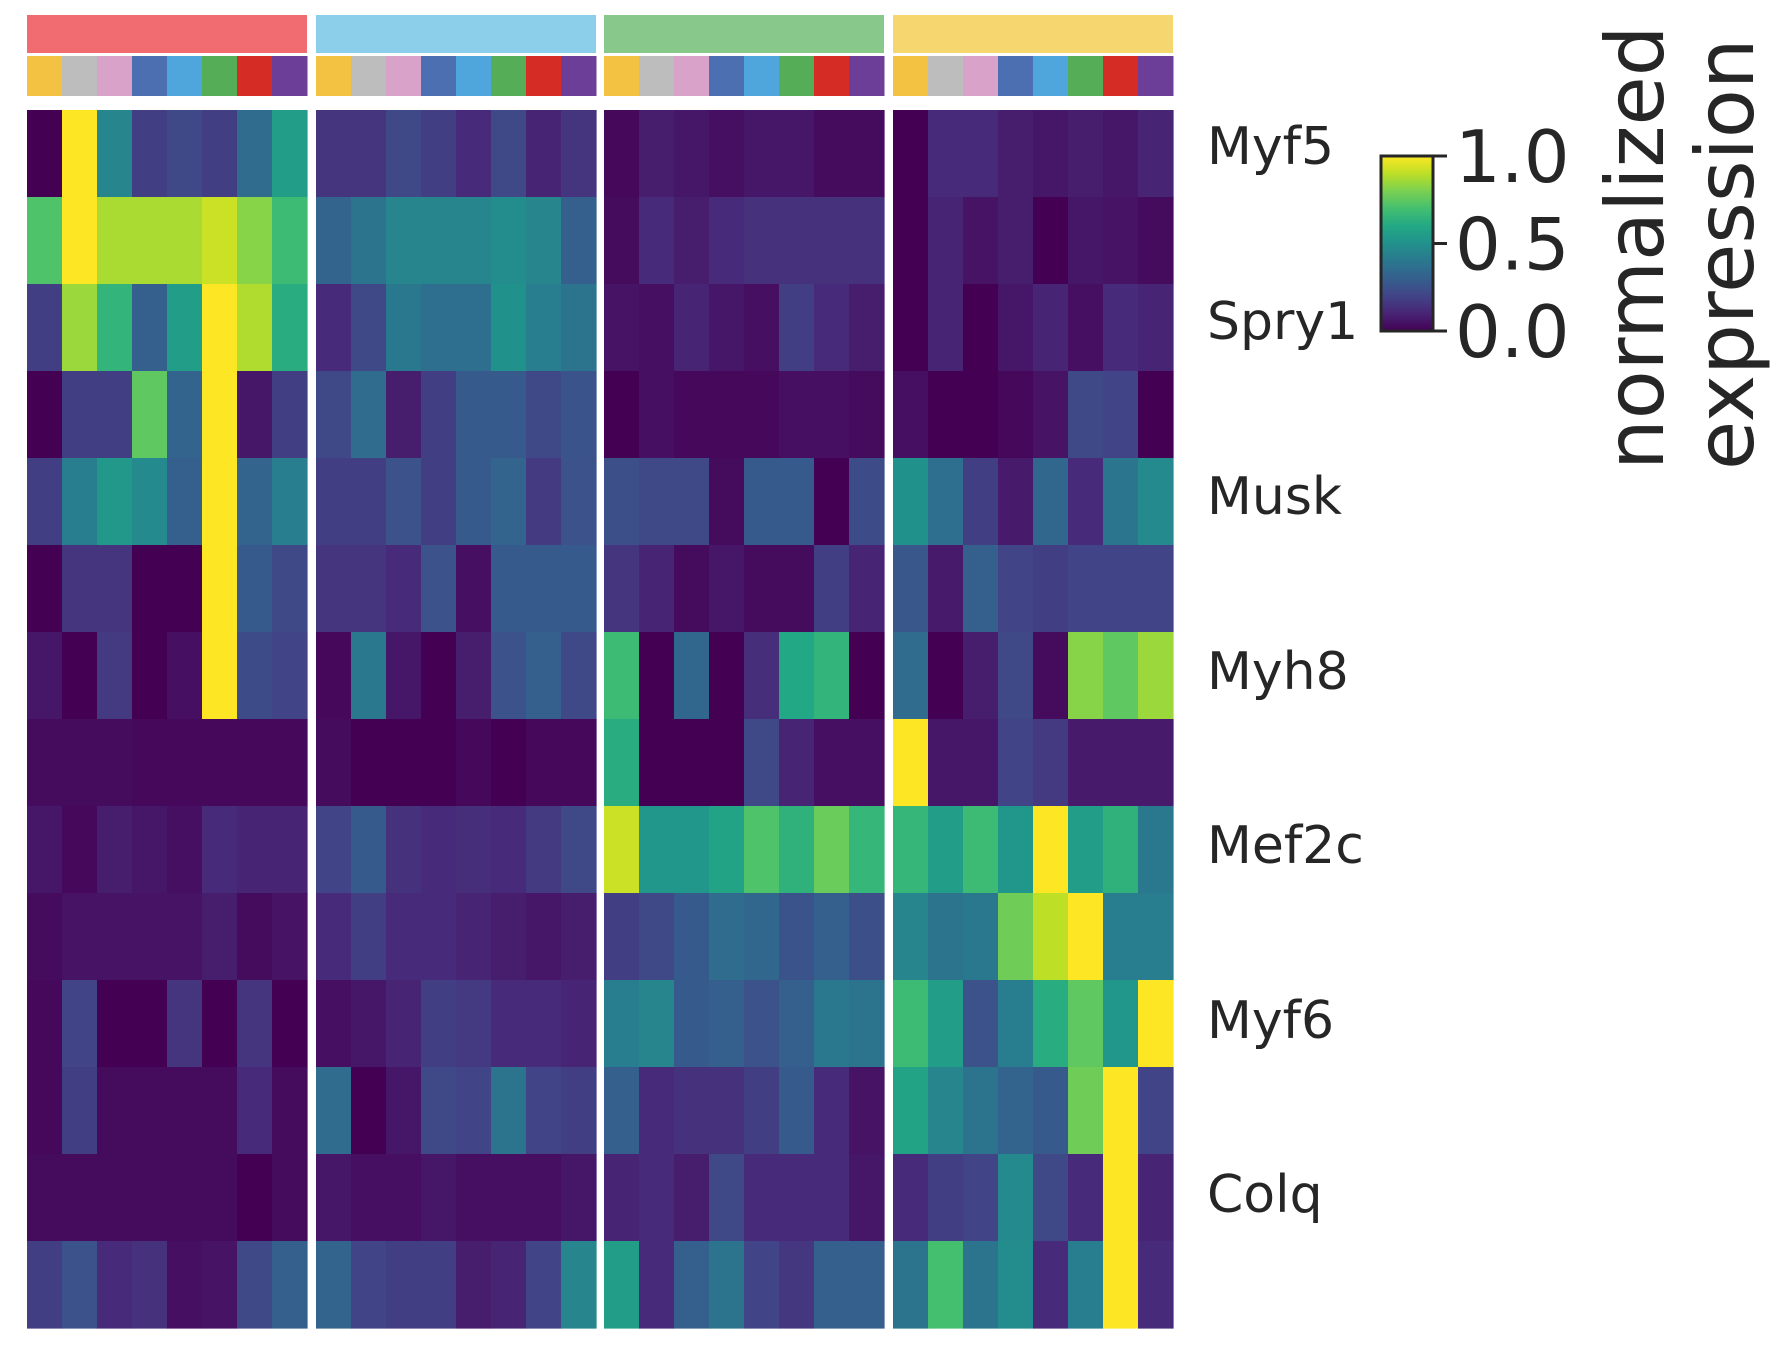  What do you see at coordinates (600, 76) in the screenshot?
I see `subgroup-color-bars` at bounding box center [600, 76].